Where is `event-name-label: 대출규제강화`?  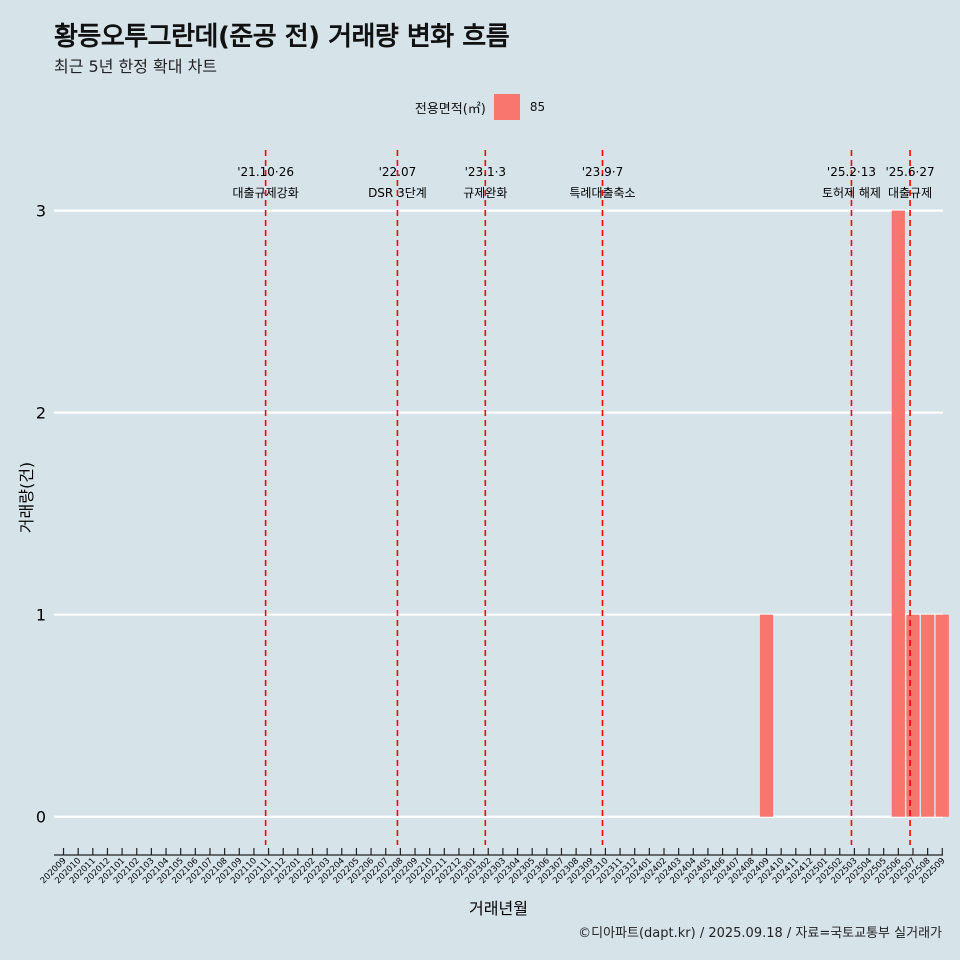 event-name-label: 대출규제강화 is located at coordinates (266, 193).